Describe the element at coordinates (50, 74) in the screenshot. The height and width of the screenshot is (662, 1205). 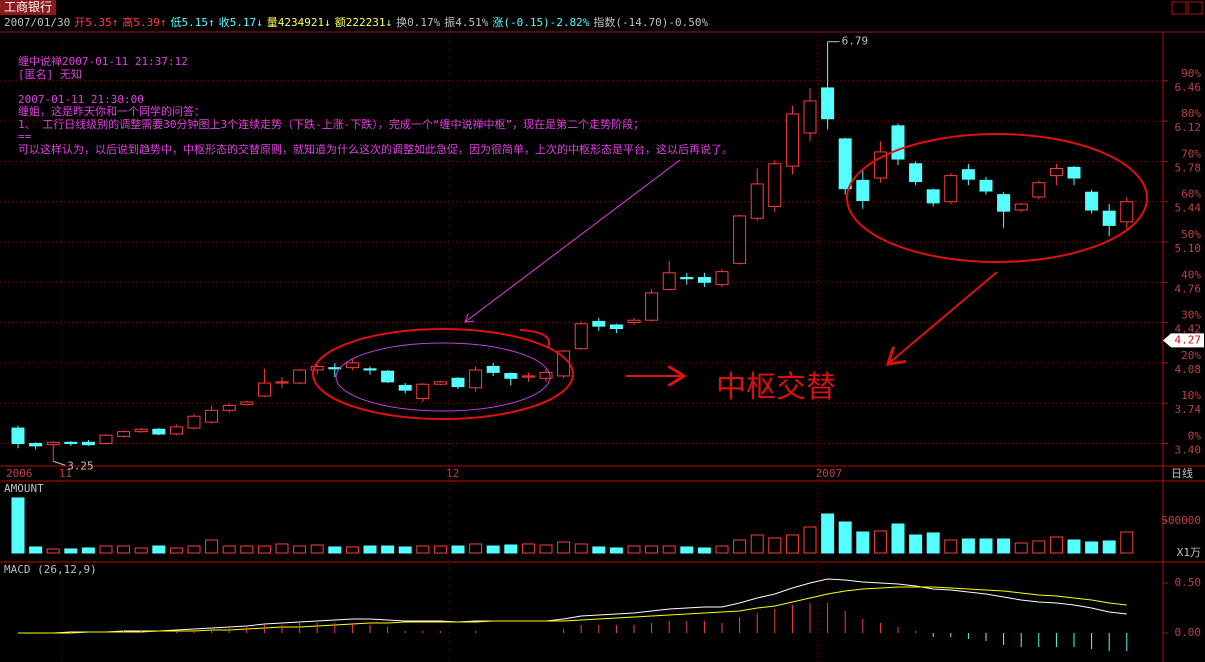
I see `annotation-line: [匿名] 无知` at that location.